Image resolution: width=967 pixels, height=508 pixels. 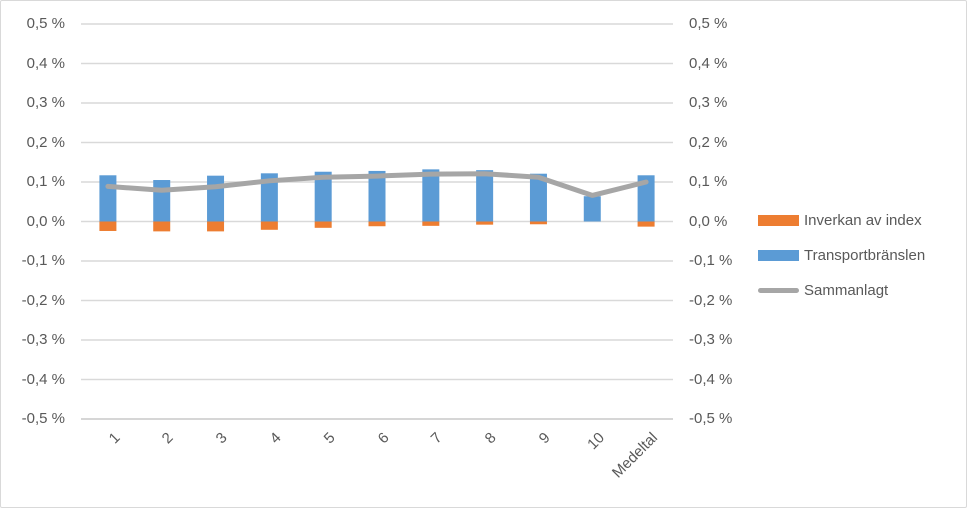 What do you see at coordinates (711, 260) in the screenshot?
I see `y-axis-tick-label-right: -0,1 %` at bounding box center [711, 260].